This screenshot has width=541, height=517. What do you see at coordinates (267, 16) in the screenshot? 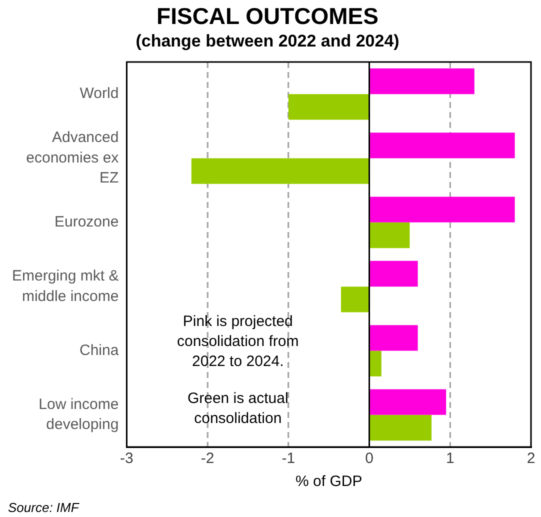
I see `chart-title: FISCAL OUTCOMES` at bounding box center [267, 16].